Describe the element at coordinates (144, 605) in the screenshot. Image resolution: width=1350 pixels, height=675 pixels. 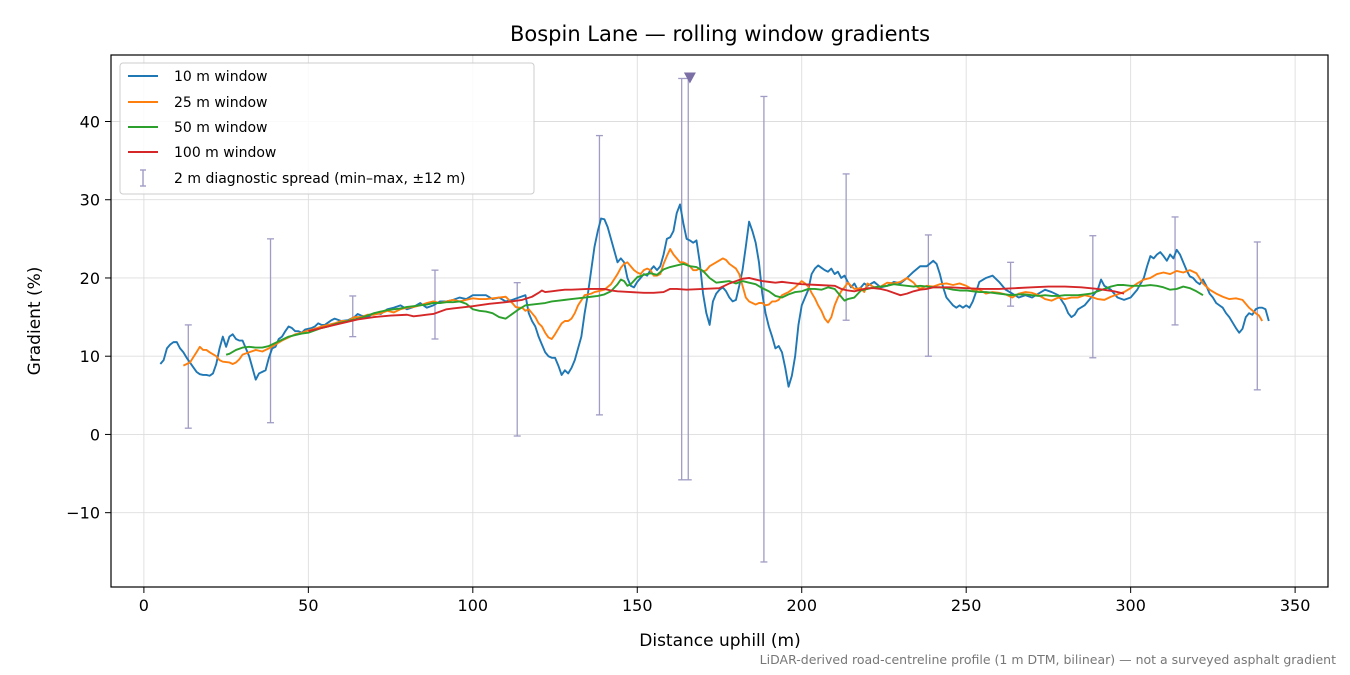
I see `x-tick-label: 0` at that location.